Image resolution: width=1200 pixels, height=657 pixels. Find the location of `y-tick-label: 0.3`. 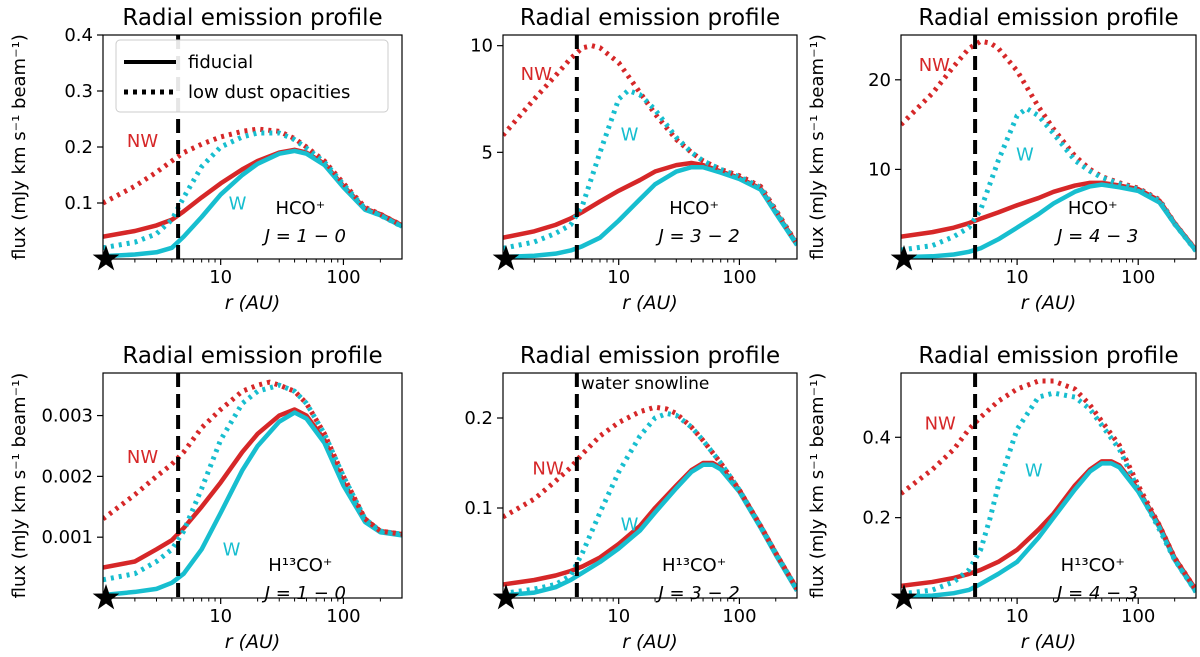

y-tick-label: 0.3 is located at coordinates (78, 91).